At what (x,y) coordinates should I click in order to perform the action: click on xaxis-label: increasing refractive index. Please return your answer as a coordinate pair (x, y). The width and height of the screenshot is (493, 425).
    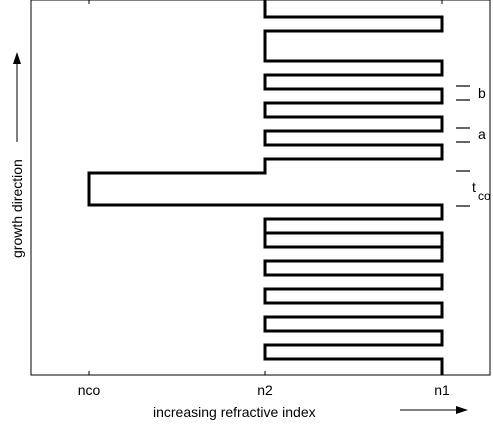
    Looking at the image, I should click on (234, 412).